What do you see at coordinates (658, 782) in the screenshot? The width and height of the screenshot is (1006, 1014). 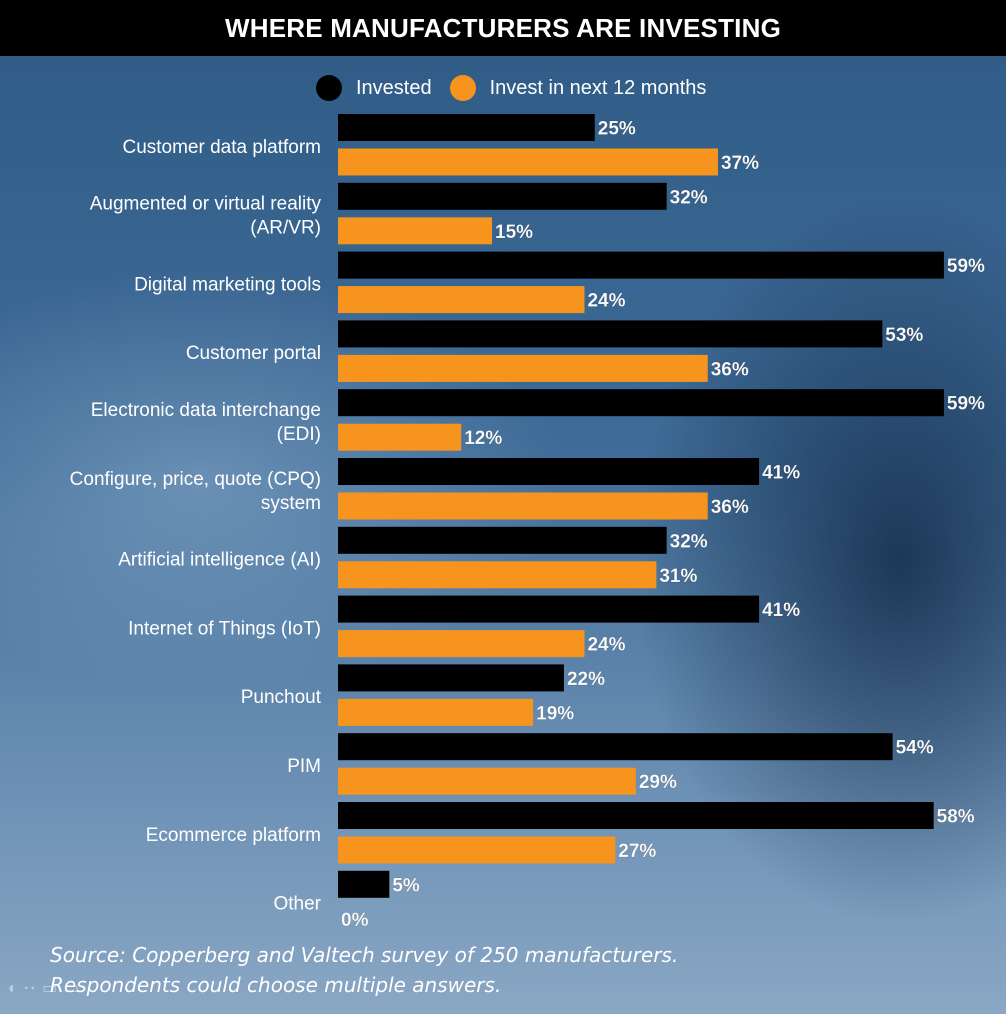 I see `data-label: 29%` at bounding box center [658, 782].